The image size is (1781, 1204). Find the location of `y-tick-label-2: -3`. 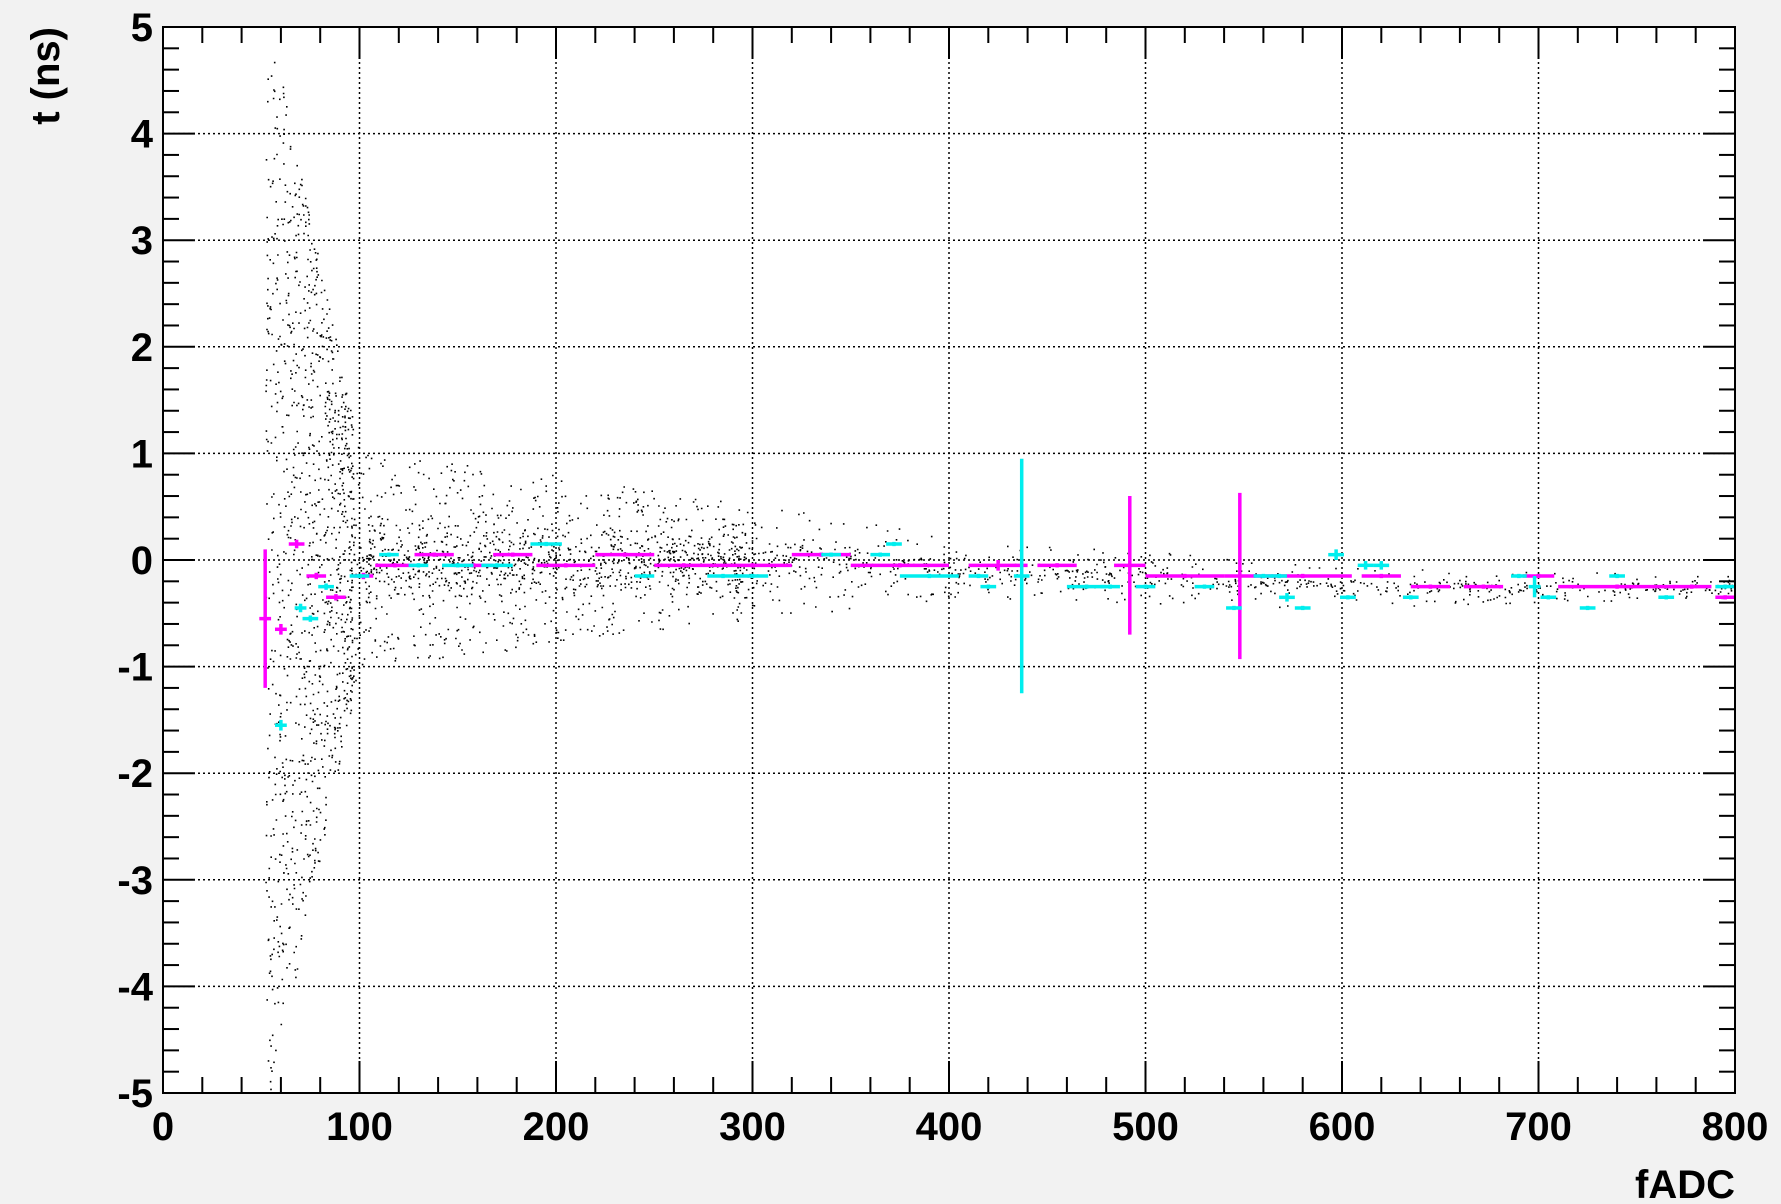

y-tick-label-2: -3 is located at coordinates (135, 881).